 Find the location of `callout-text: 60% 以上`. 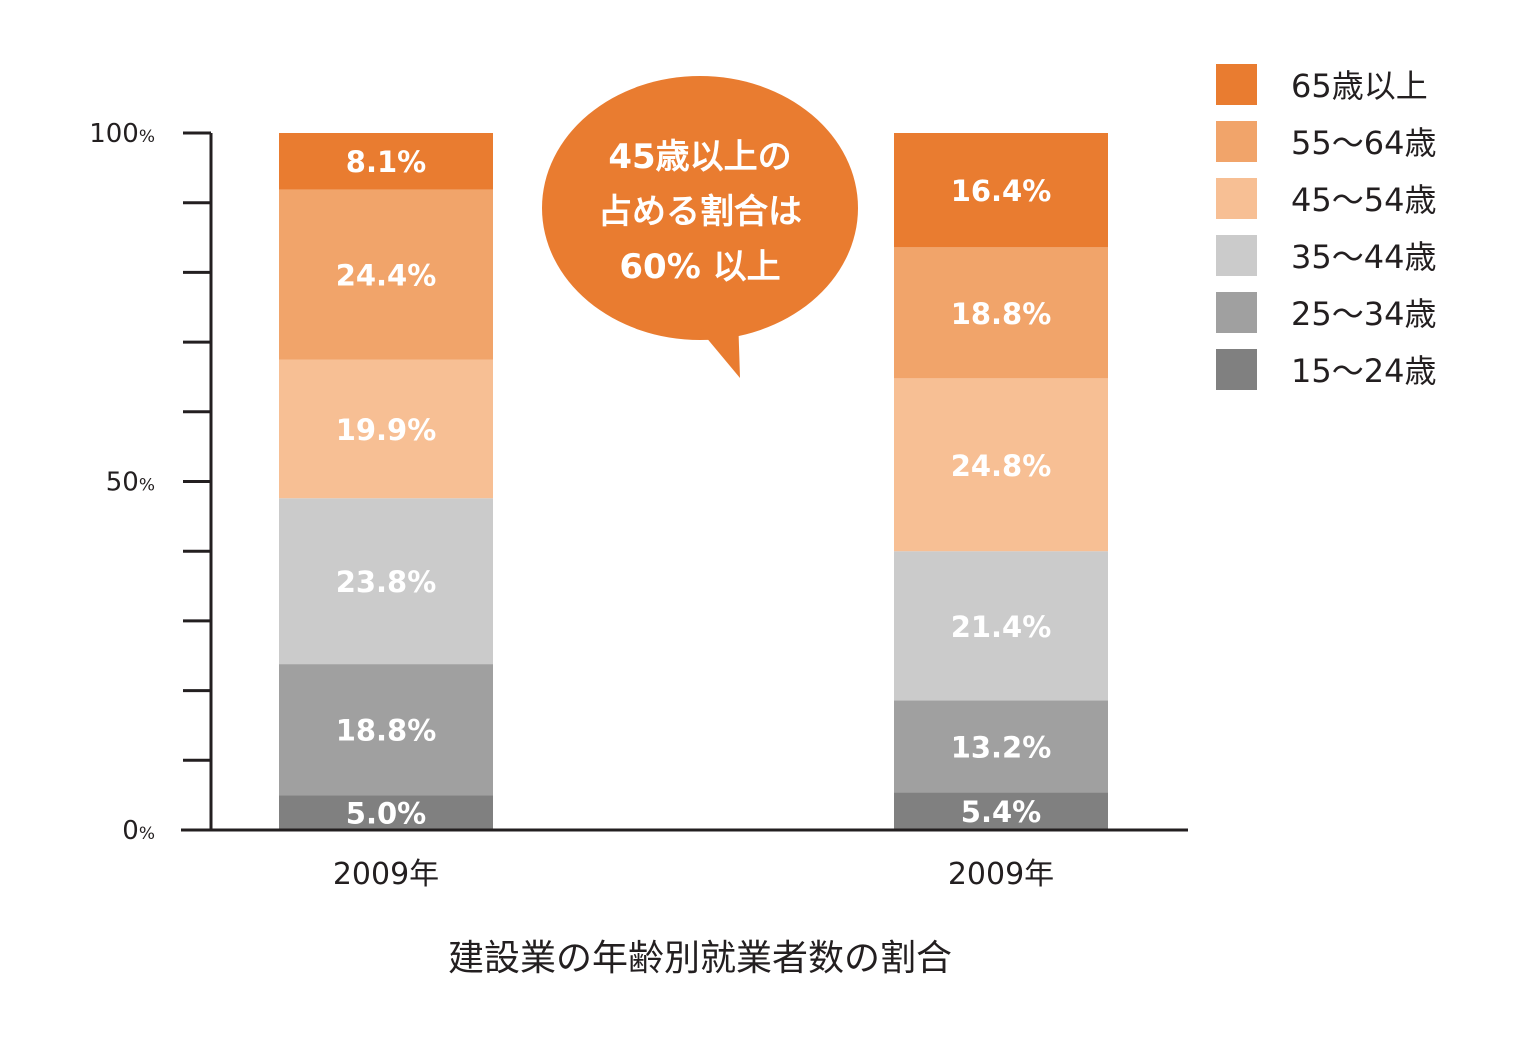

callout-text: 60% 以上 is located at coordinates (699, 267).